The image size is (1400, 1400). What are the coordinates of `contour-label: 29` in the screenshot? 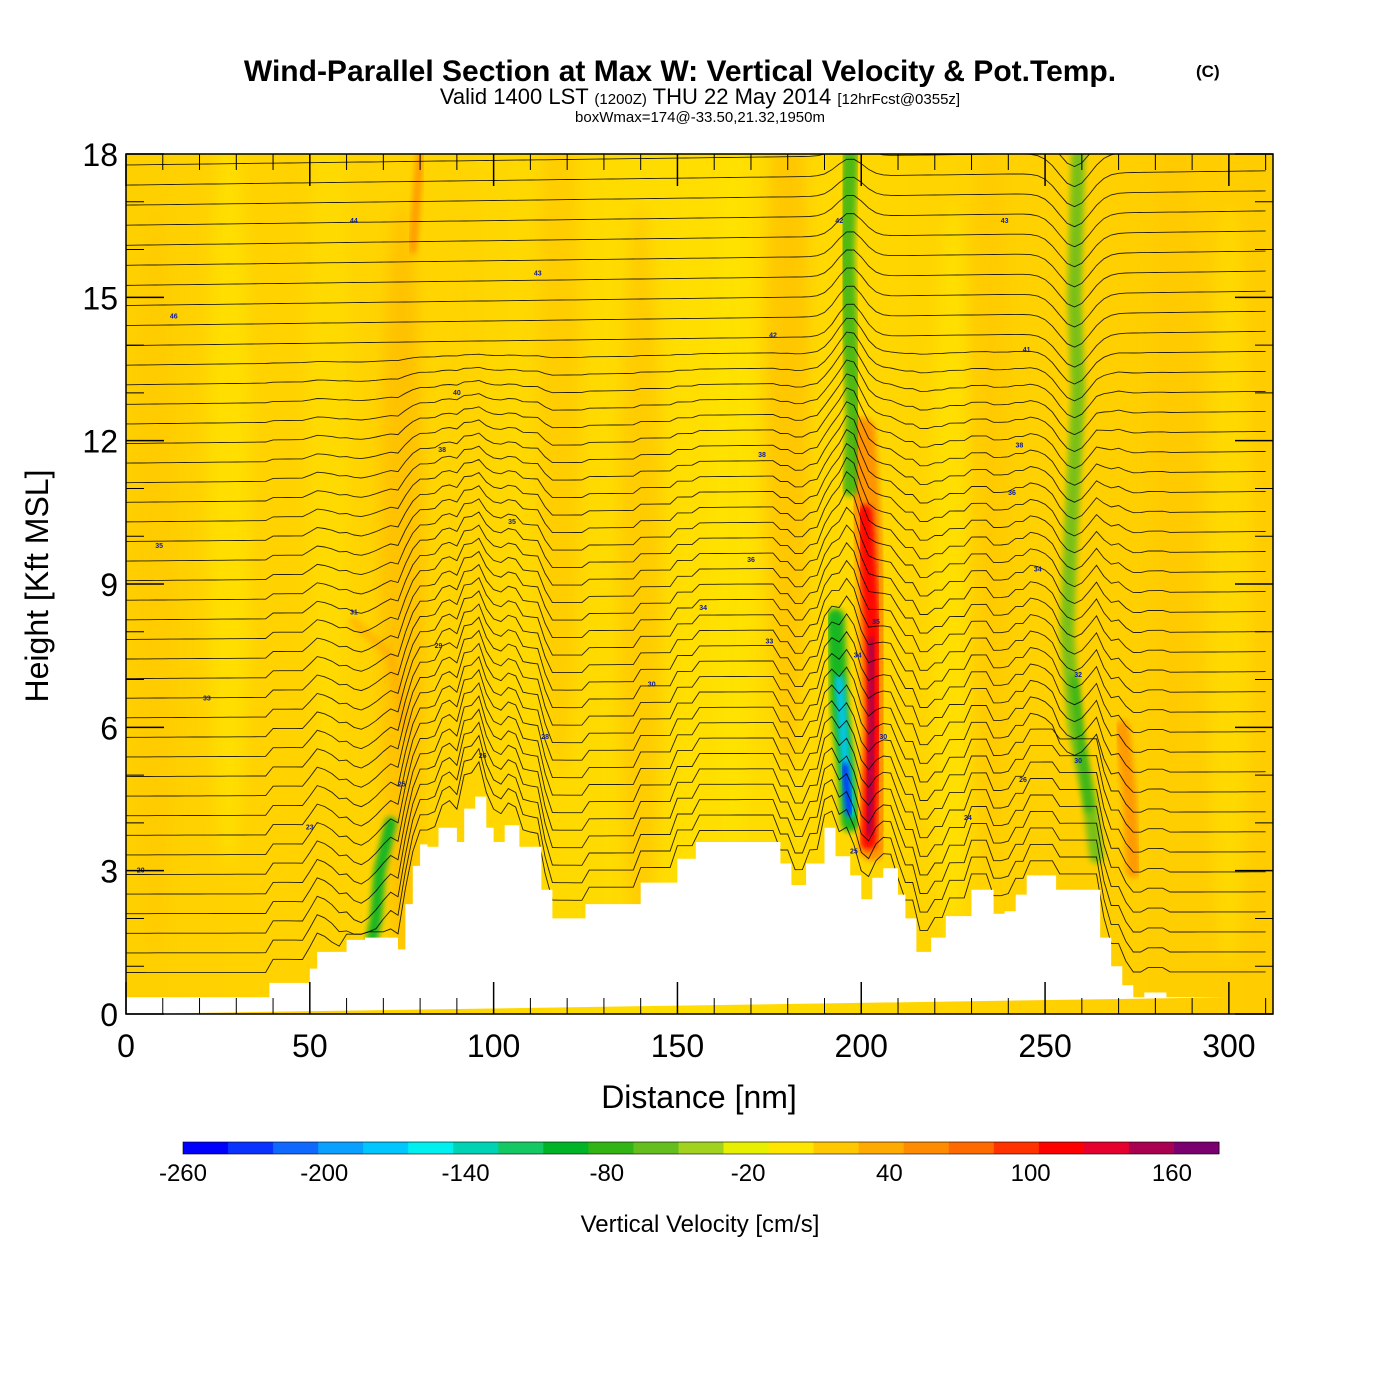 It's located at (439, 646).